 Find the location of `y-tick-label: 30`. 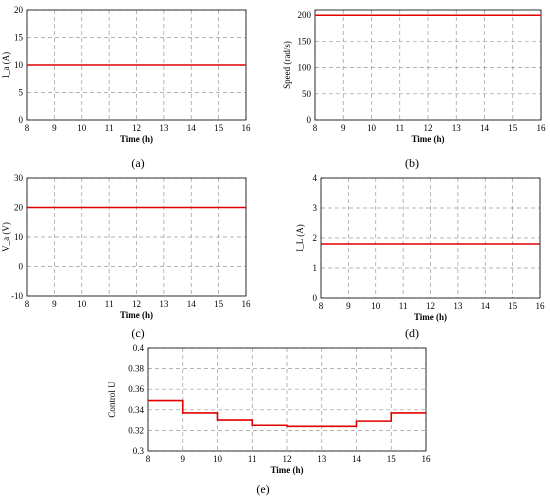

y-tick-label: 30 is located at coordinates (19, 178).